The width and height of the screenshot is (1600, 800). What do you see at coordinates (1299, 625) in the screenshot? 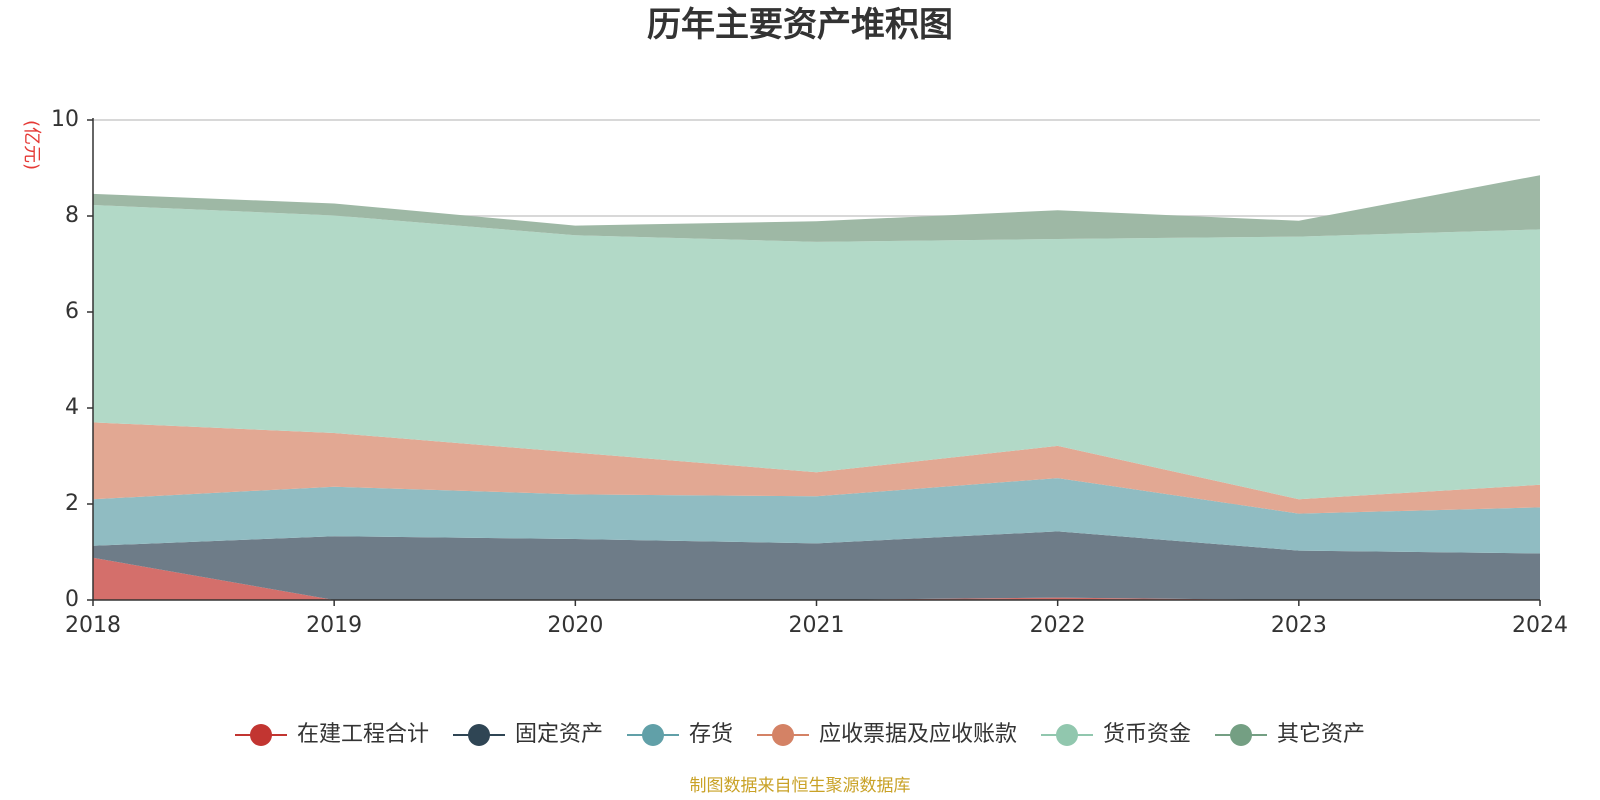
I see `x-tick-label-2023: 2023` at bounding box center [1299, 625].